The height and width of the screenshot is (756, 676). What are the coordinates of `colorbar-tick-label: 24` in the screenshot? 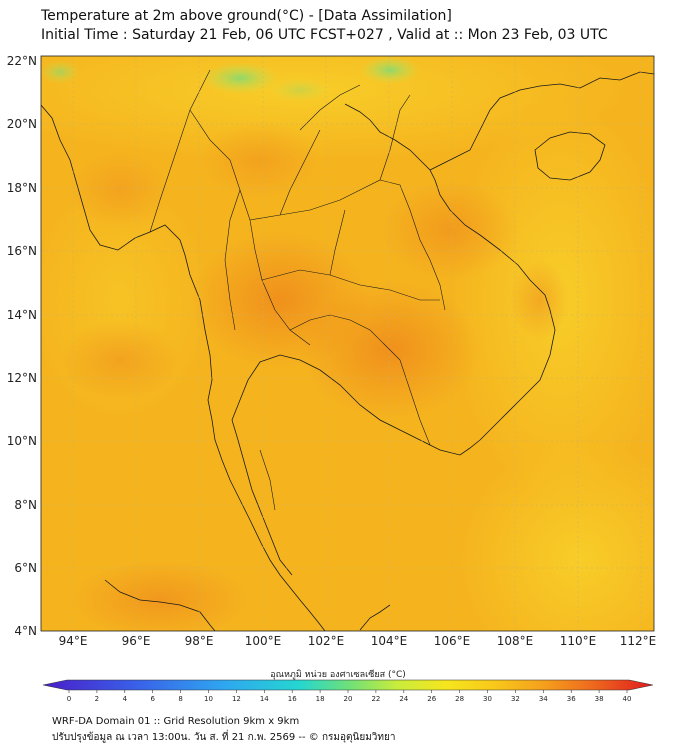 It's located at (403, 699).